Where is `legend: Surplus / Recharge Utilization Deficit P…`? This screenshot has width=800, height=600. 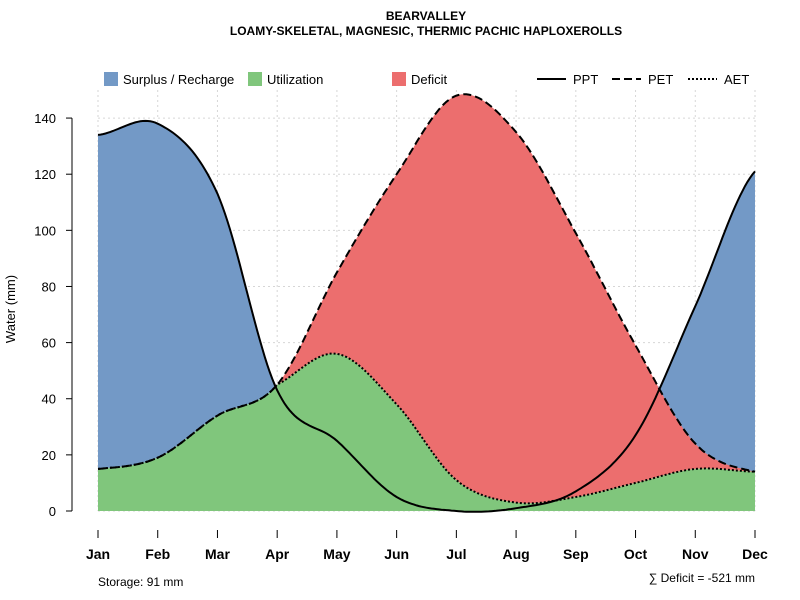
legend: Surplus / Recharge Utilization Deficit P… is located at coordinates (426, 79).